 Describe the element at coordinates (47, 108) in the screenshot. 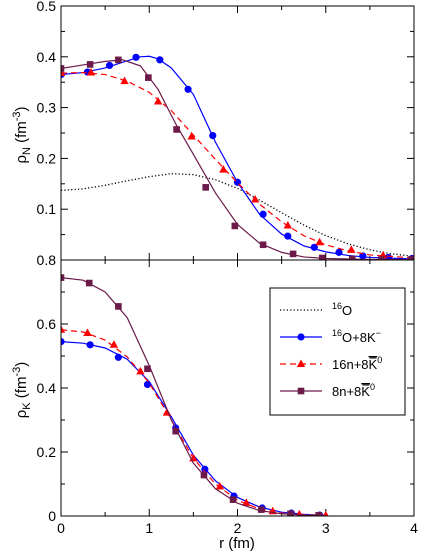

I see `top-y-tick-label: 0.3` at that location.